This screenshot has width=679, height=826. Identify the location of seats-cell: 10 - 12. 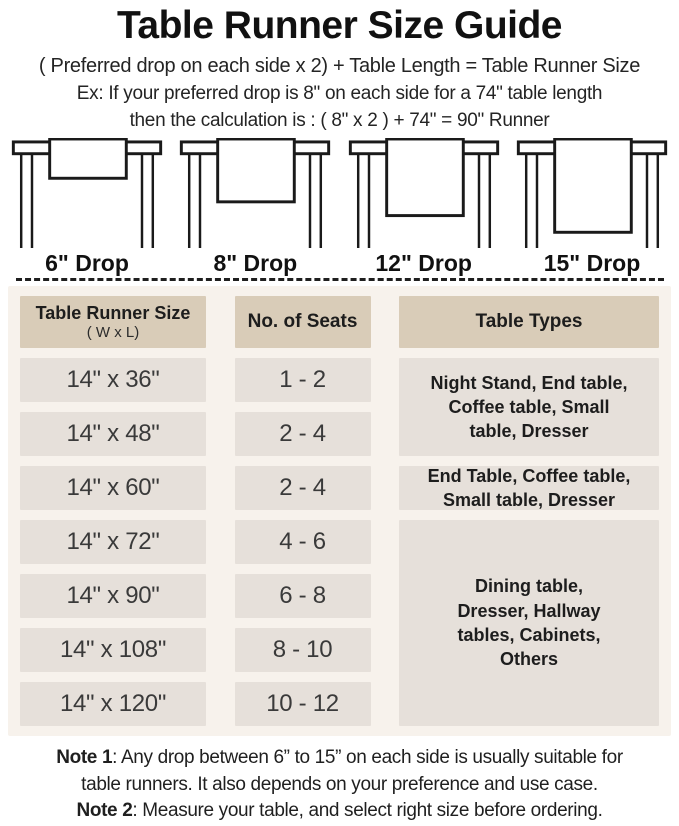
(302, 704).